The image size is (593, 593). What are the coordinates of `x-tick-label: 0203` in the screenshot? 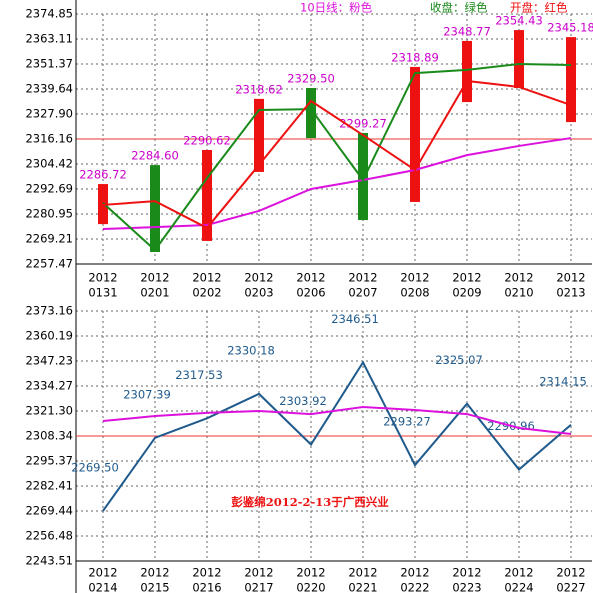 It's located at (258, 293).